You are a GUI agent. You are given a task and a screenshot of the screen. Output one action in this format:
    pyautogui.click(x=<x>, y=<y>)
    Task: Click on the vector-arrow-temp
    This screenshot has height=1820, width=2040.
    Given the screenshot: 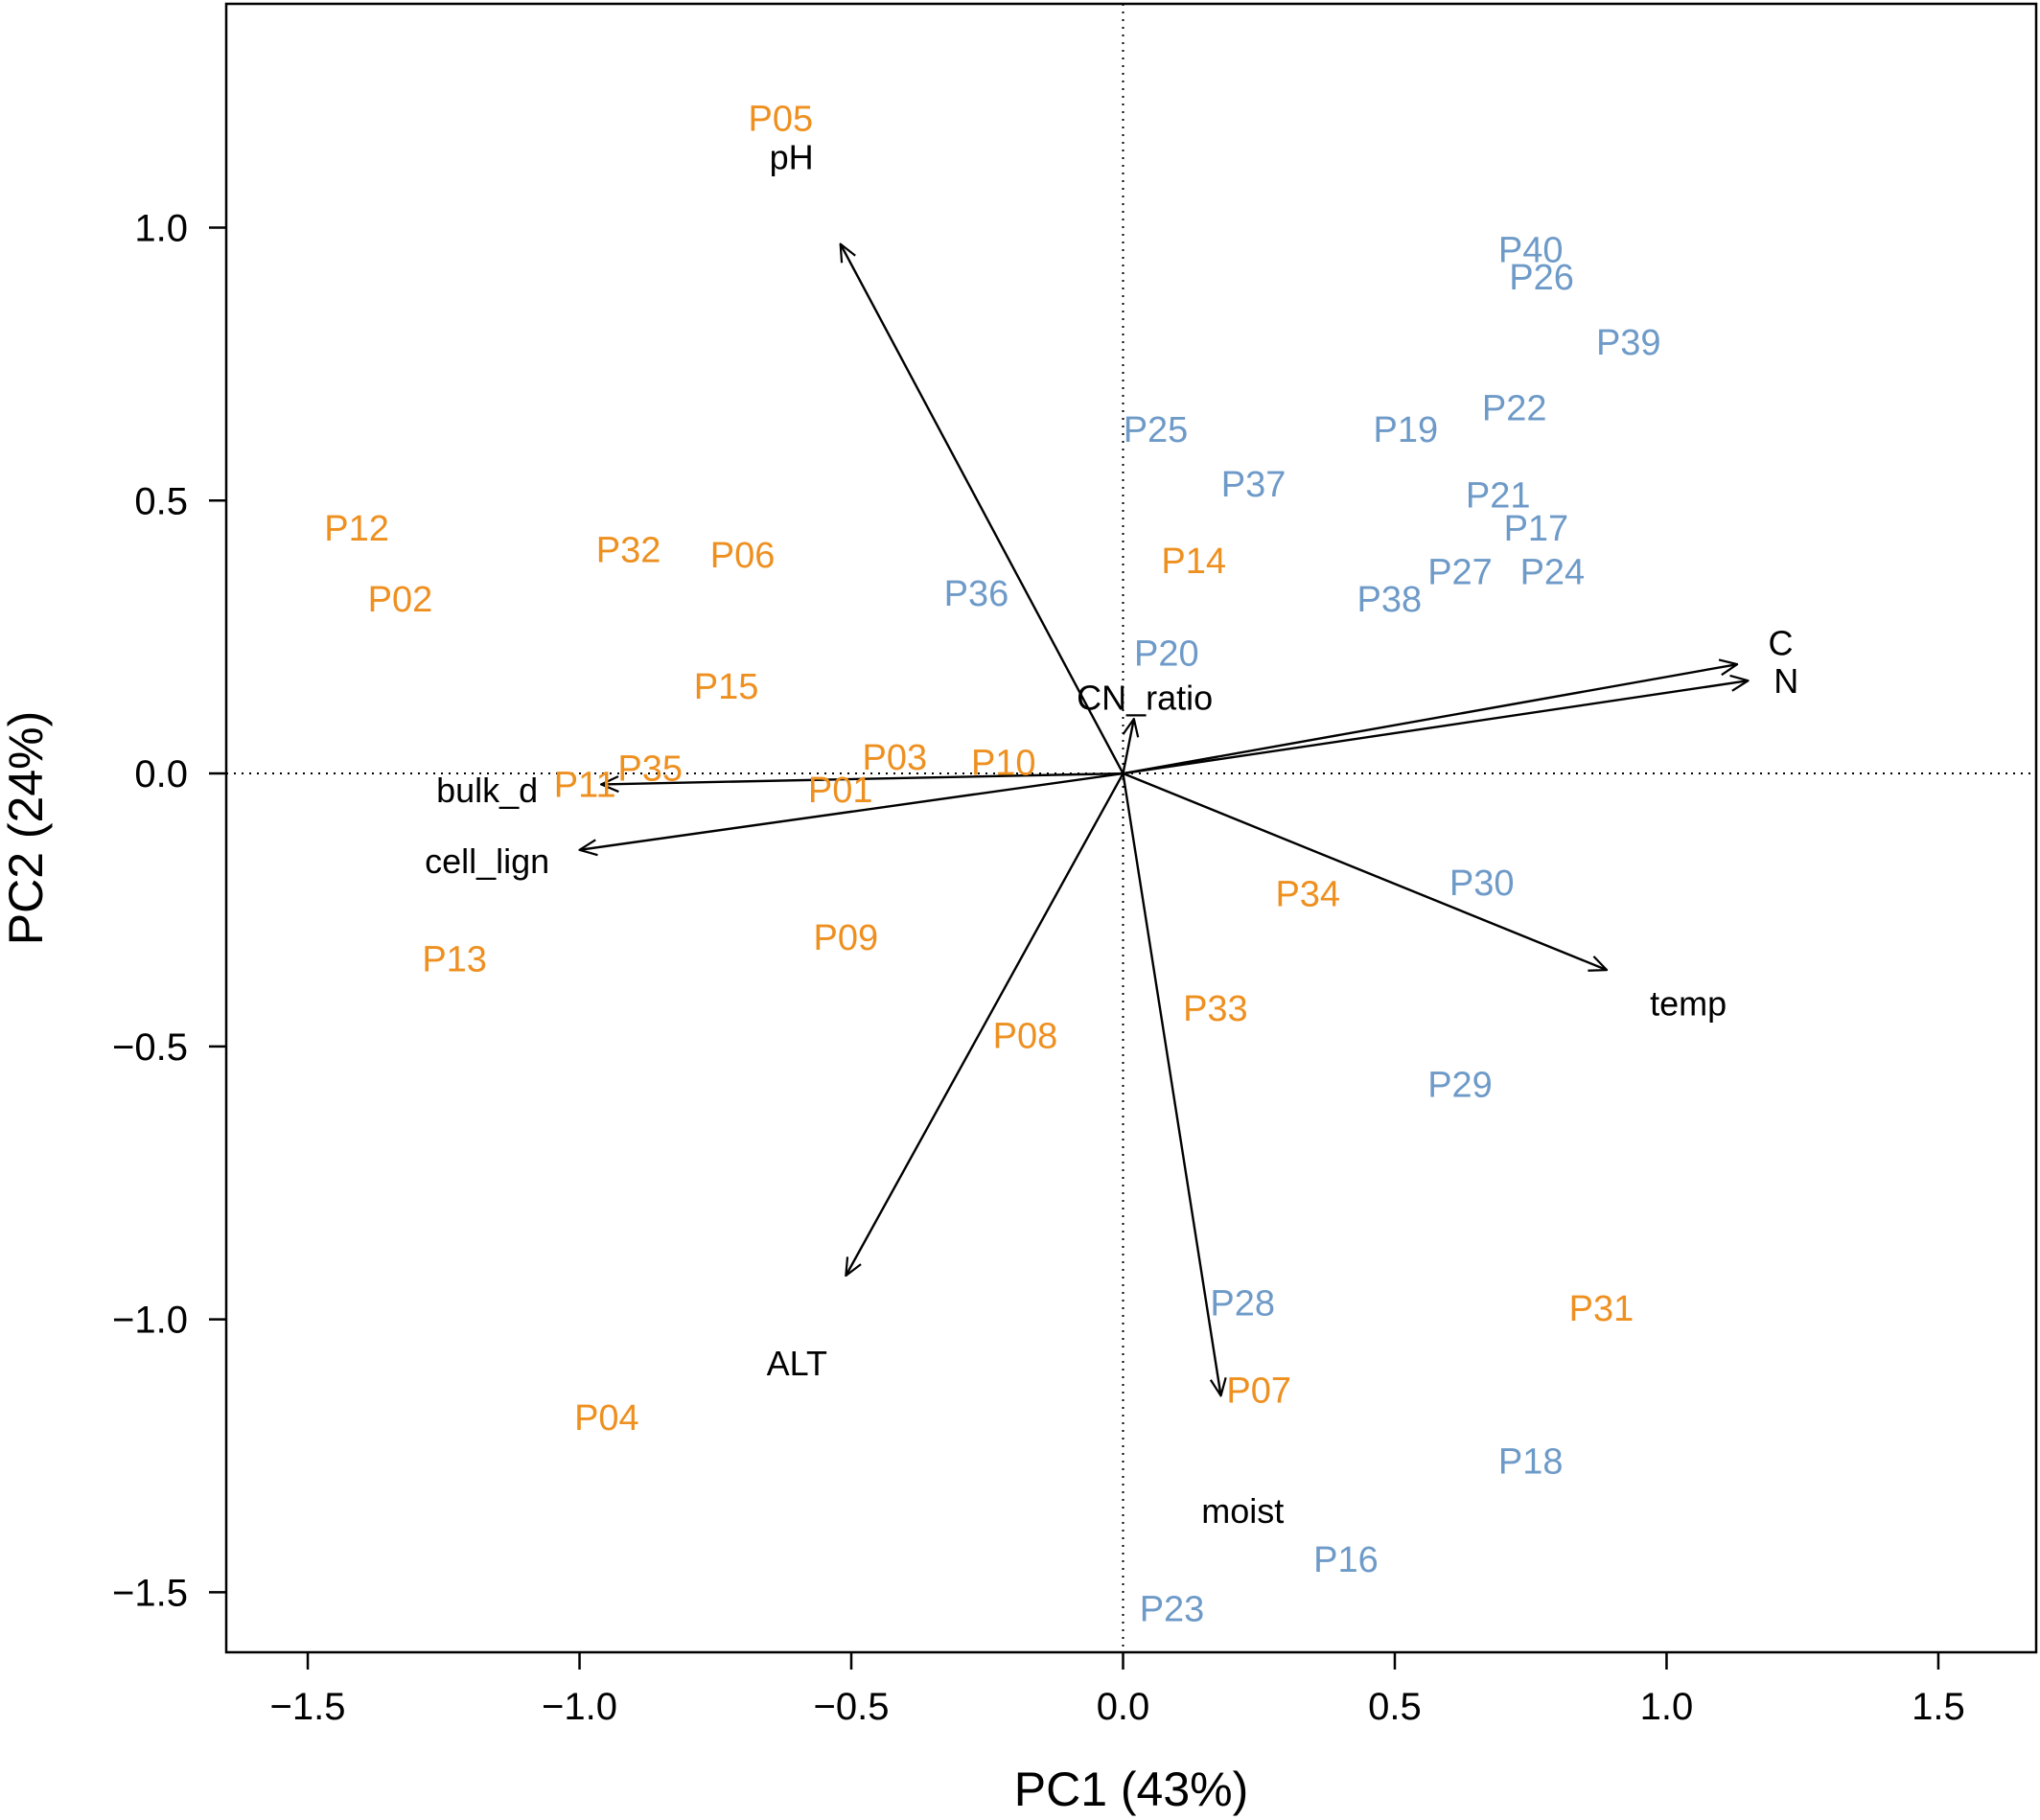 What is the action you would take?
    pyautogui.click(x=1365, y=871)
    